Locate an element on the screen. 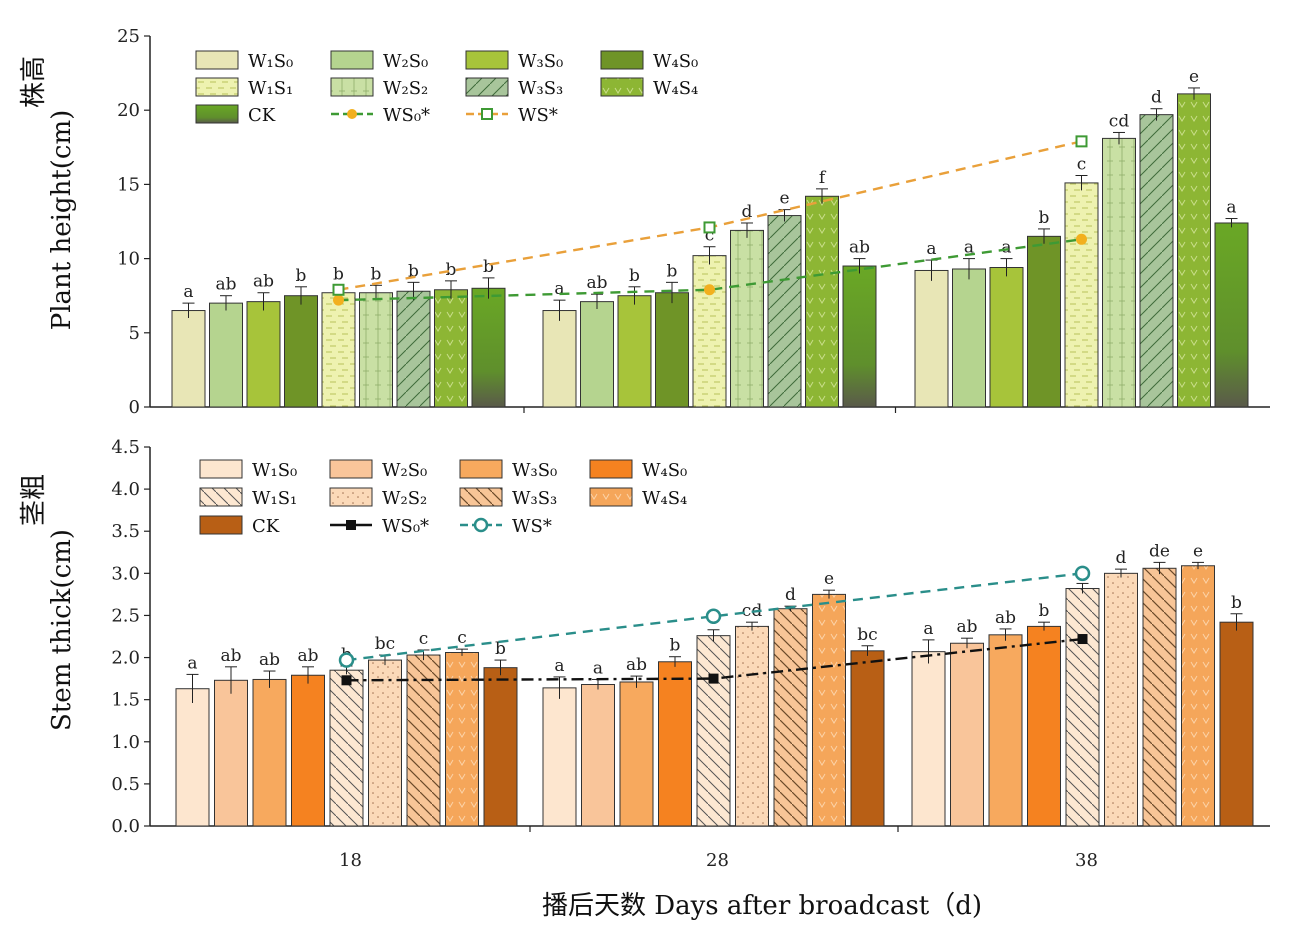  y-tick-label: 1.5 is located at coordinates (125, 700).